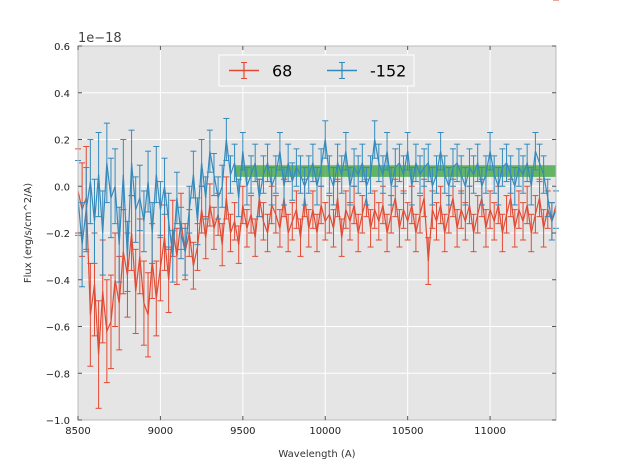 The width and height of the screenshot is (617, 467). Describe the element at coordinates (28, 233) in the screenshot. I see `y-axis-label: Flux (erg/s/cm^2/A)` at that location.